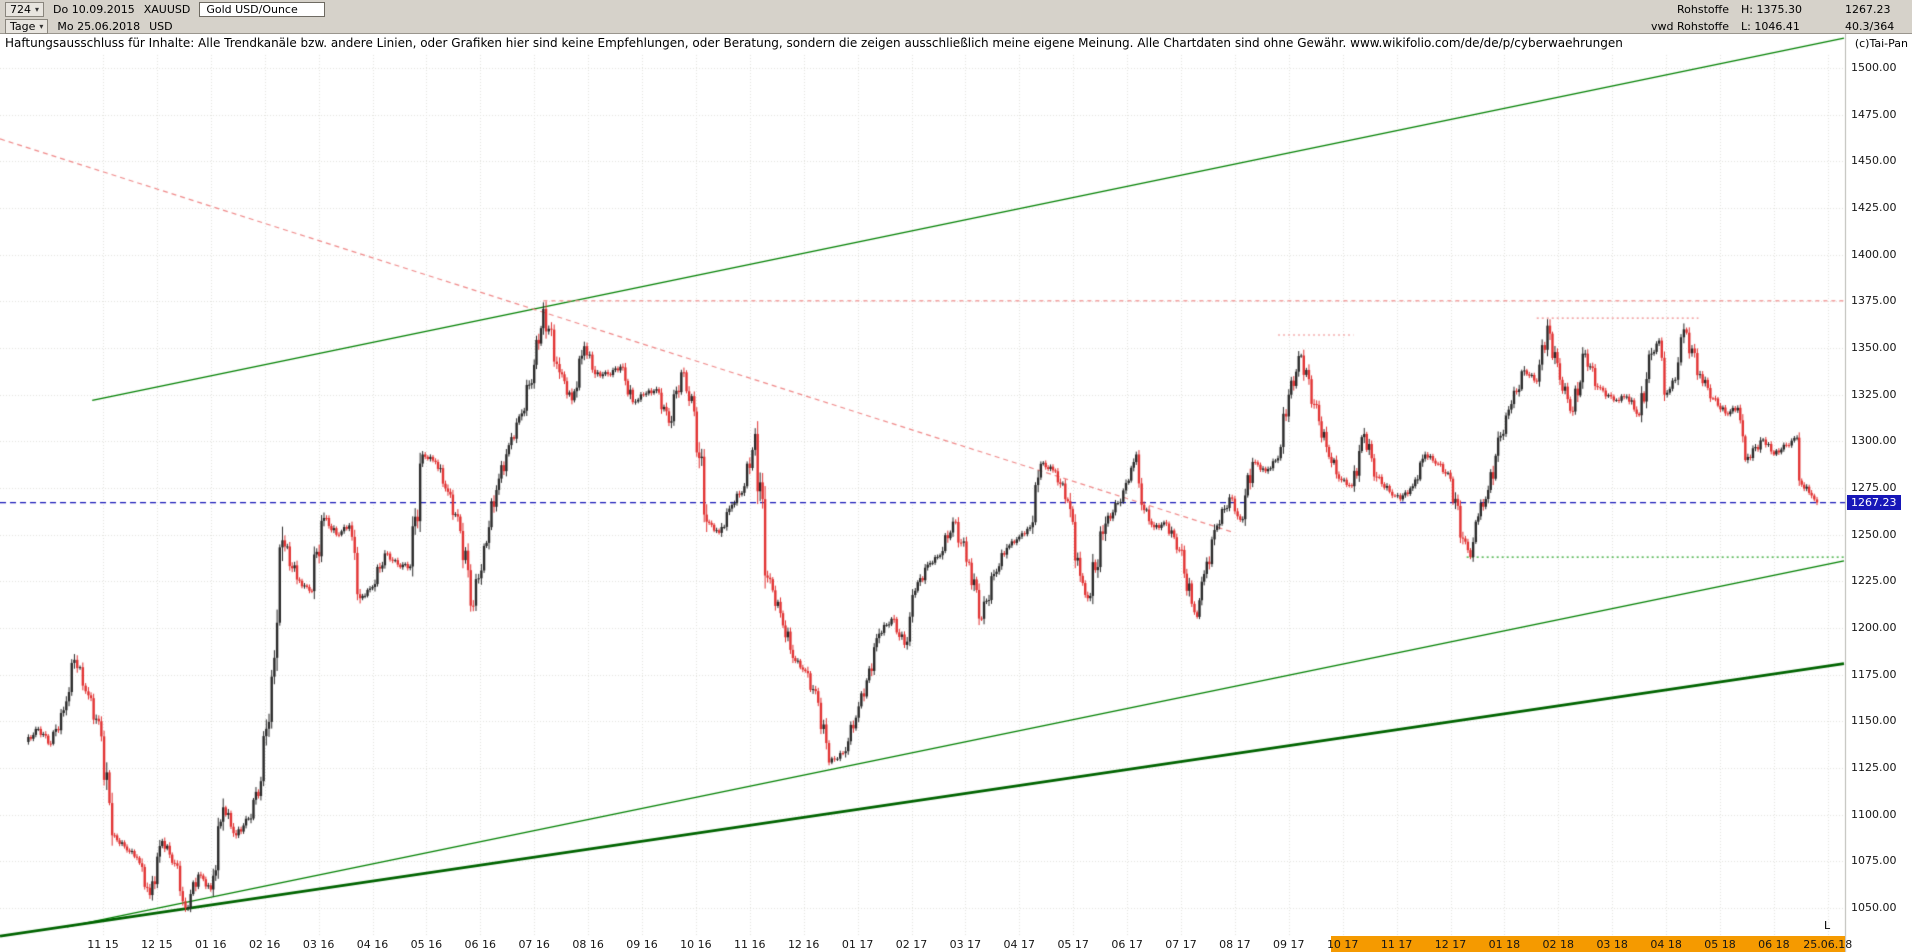  I want to click on y-axis-tick-label: 1325.00, so click(1874, 394).